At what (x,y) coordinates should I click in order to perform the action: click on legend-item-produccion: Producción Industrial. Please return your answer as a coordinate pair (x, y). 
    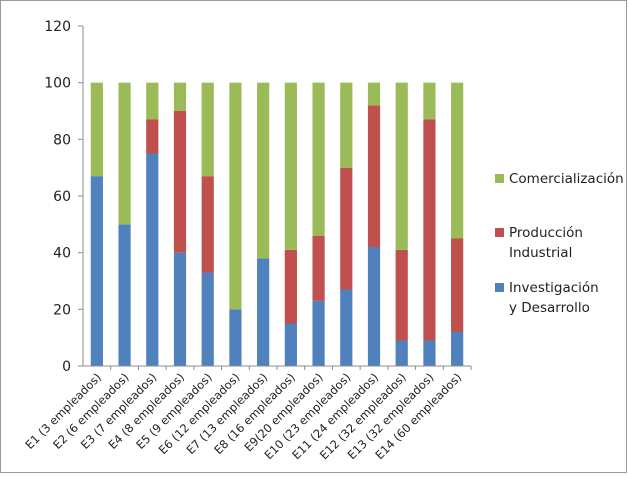
    Looking at the image, I should click on (562, 243).